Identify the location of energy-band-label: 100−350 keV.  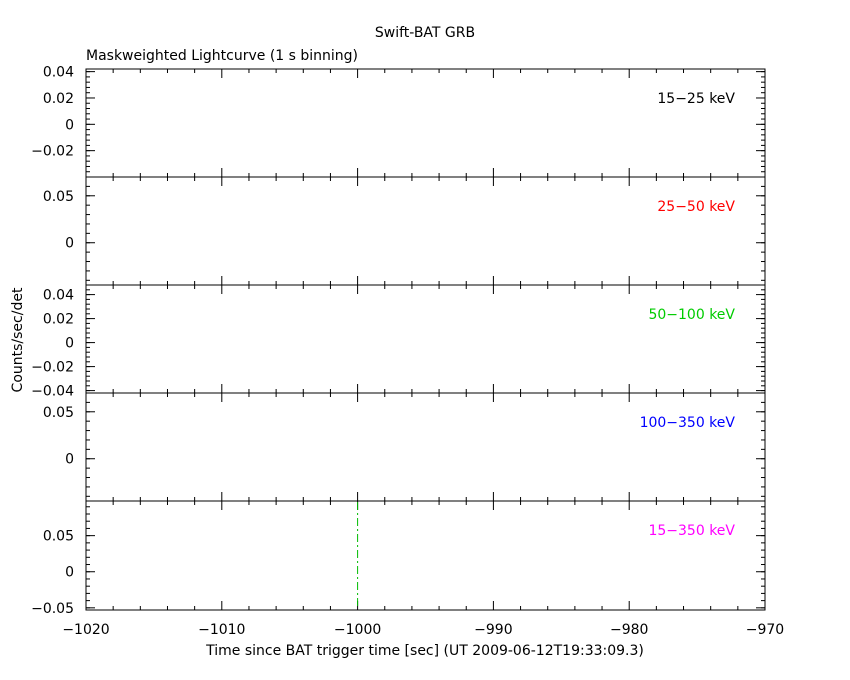
(688, 423).